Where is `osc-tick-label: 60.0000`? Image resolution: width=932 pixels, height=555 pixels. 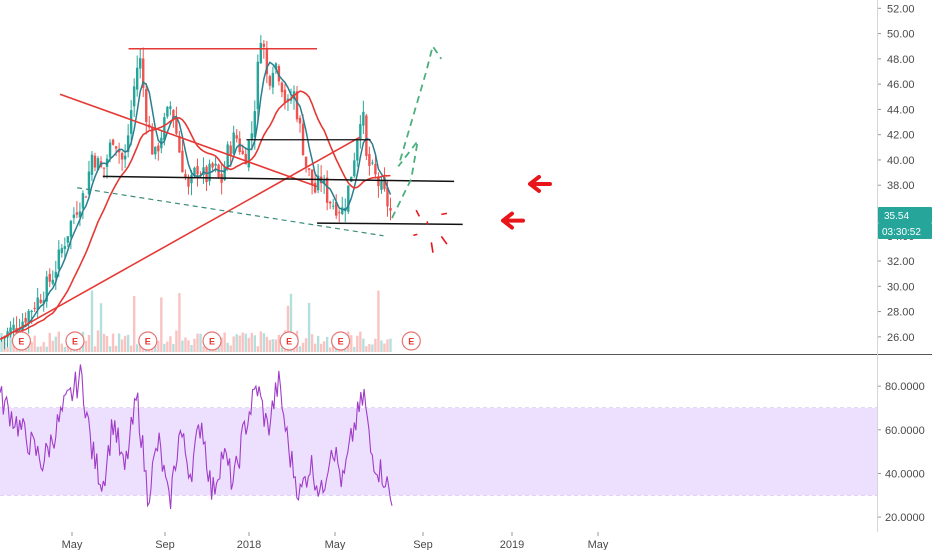 osc-tick-label: 60.0000 is located at coordinates (905, 431).